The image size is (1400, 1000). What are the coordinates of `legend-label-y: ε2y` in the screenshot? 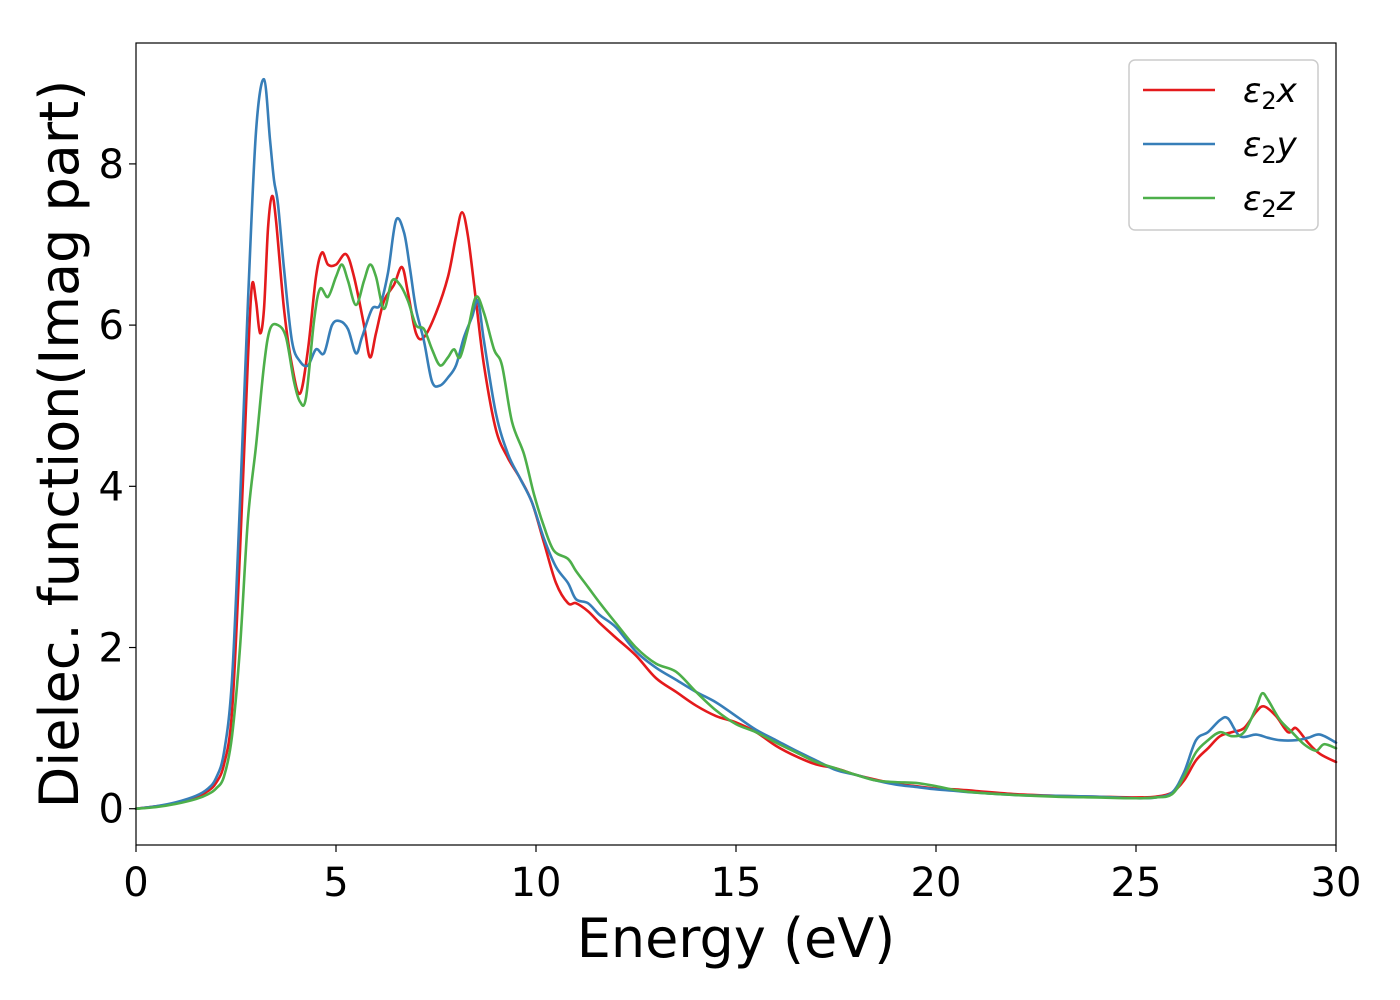 It's located at (1270, 147).